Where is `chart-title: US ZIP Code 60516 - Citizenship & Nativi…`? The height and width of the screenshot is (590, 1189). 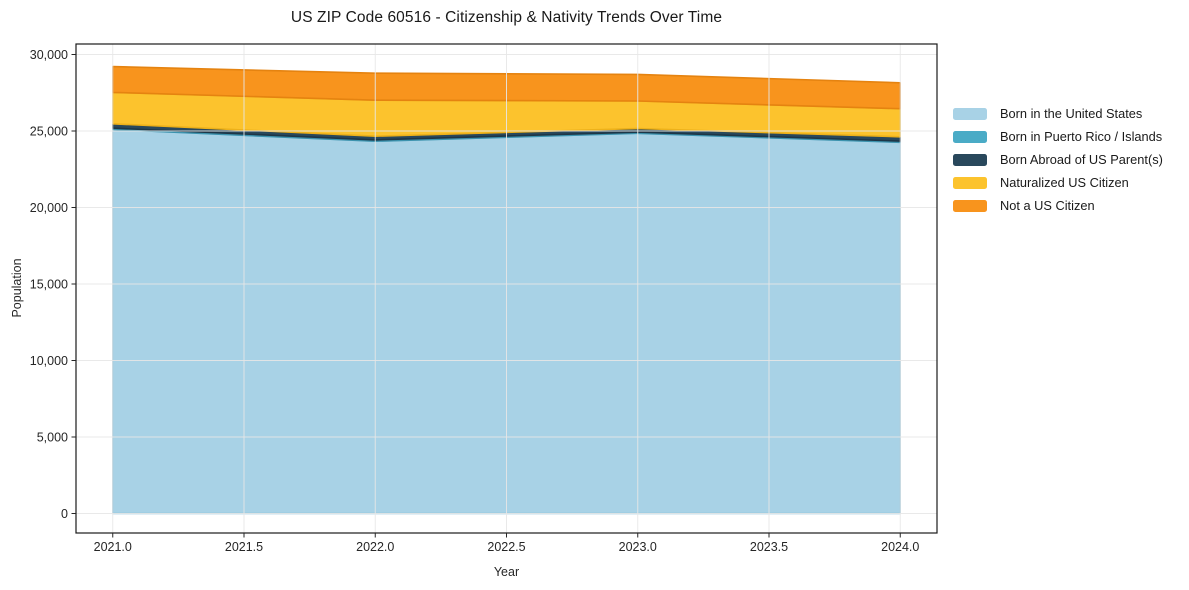 chart-title: US ZIP Code 60516 - Citizenship & Nativi… is located at coordinates (506, 17).